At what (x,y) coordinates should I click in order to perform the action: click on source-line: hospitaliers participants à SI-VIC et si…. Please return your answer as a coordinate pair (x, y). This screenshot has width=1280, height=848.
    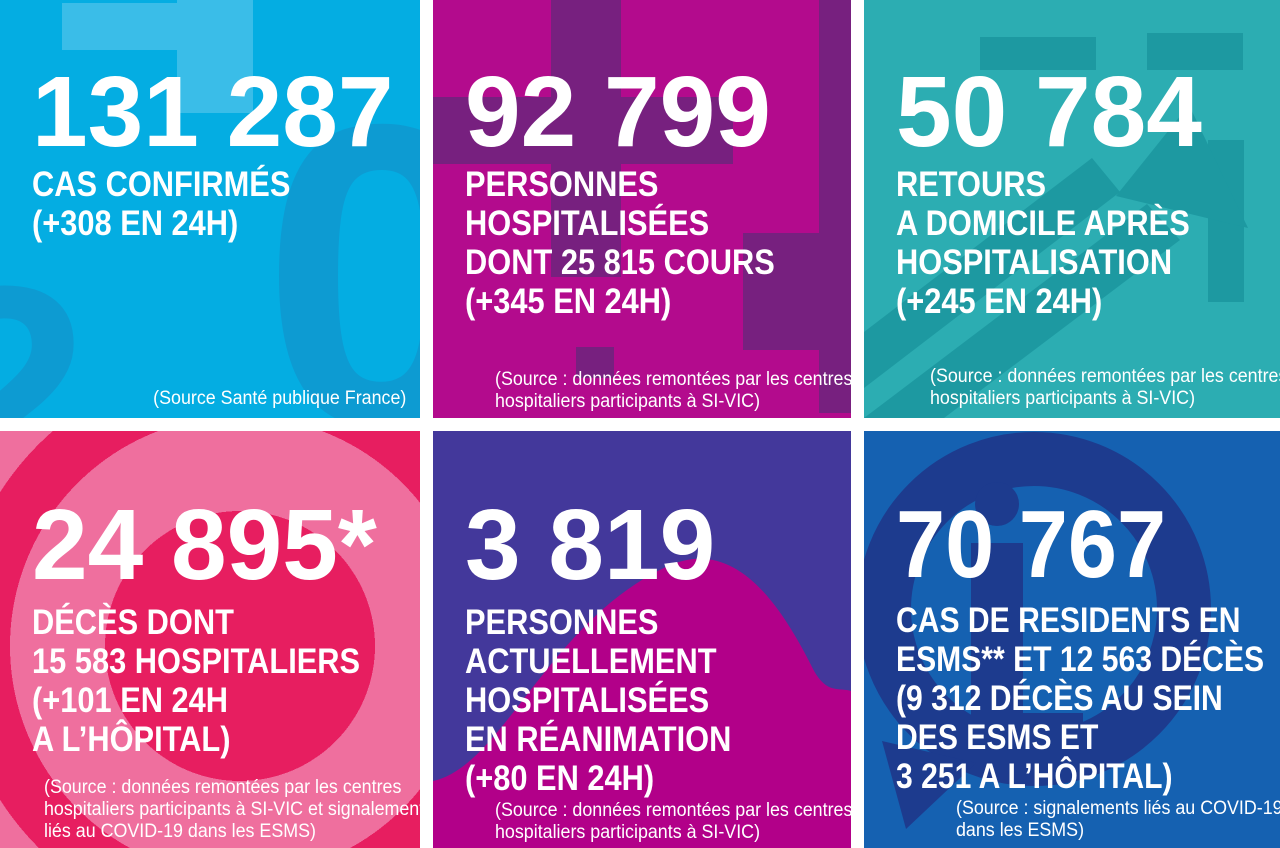
    Looking at the image, I should click on (232, 809).